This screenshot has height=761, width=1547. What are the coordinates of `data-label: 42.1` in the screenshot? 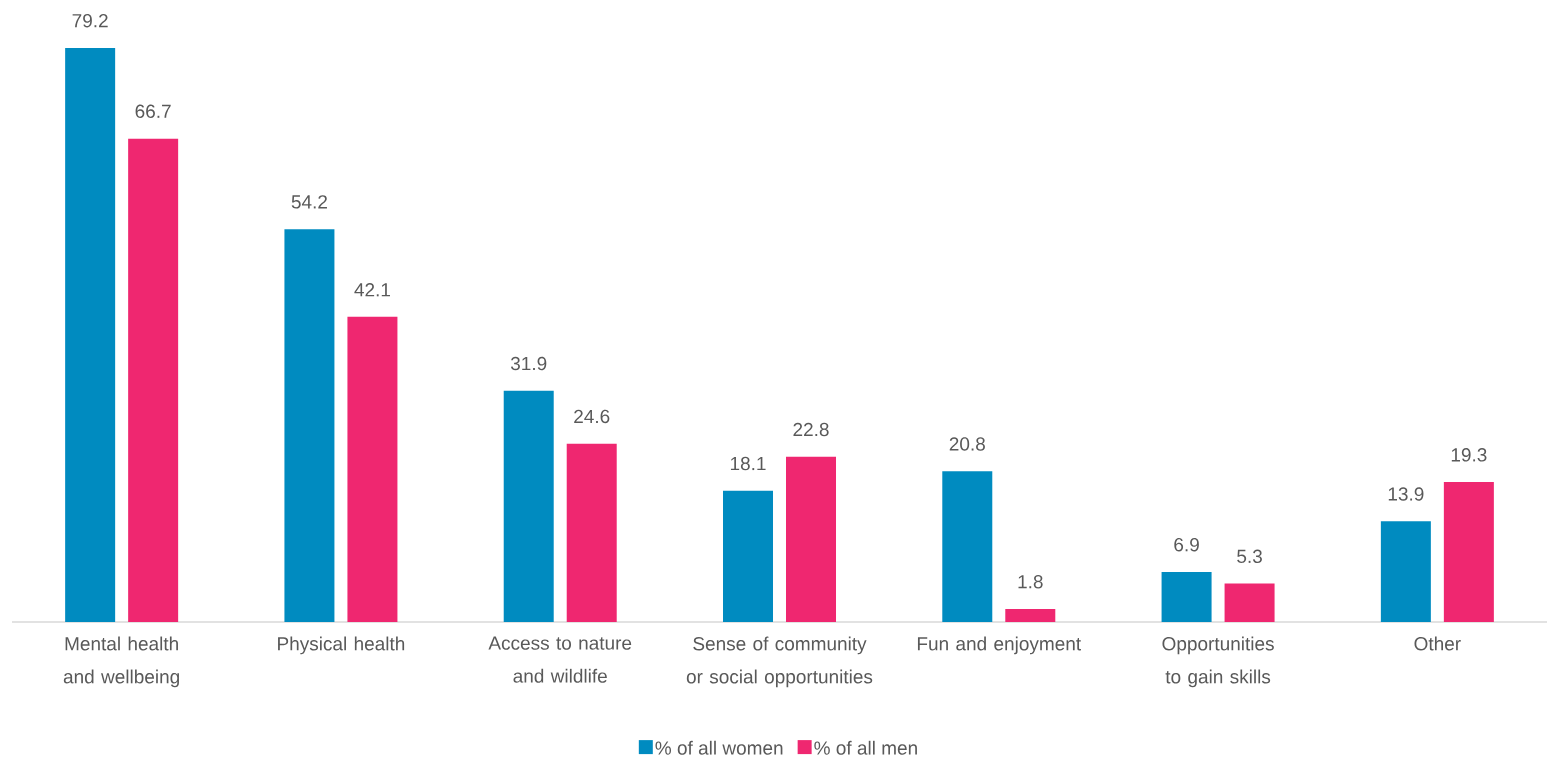 It's located at (372, 290).